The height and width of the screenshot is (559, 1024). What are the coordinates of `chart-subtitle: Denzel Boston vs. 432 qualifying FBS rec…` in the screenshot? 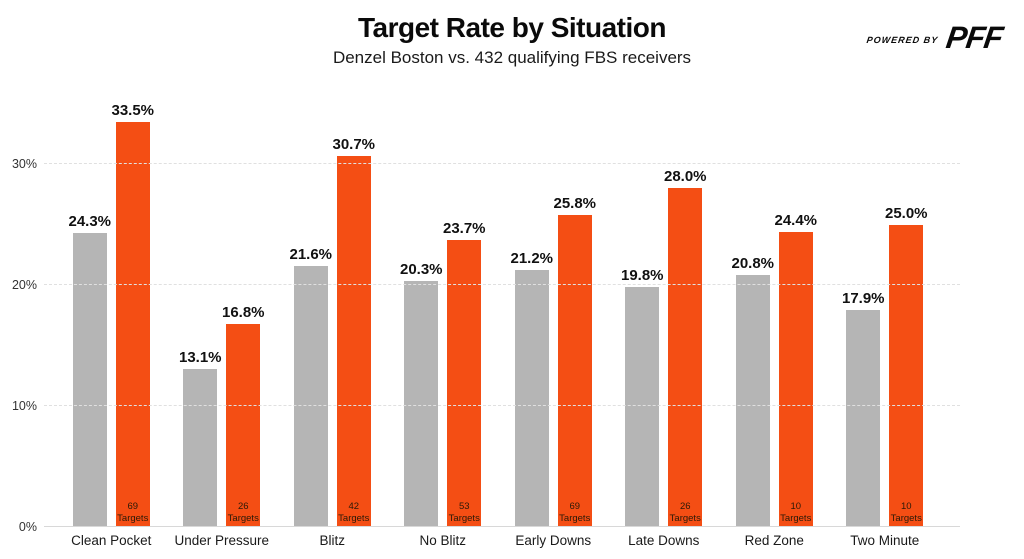 It's located at (512, 57).